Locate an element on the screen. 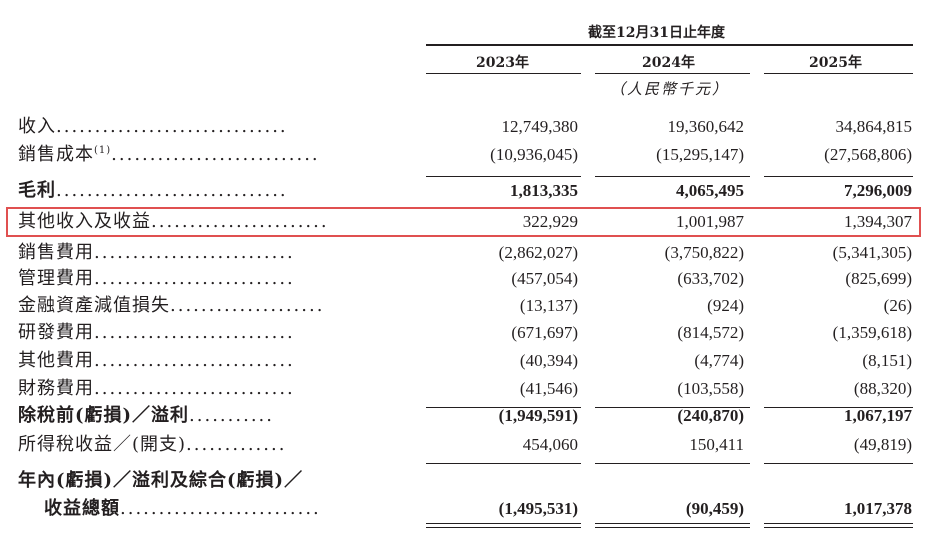 This screenshot has height=543, width=948. double-rule-bottom-2025 is located at coordinates (838, 527).